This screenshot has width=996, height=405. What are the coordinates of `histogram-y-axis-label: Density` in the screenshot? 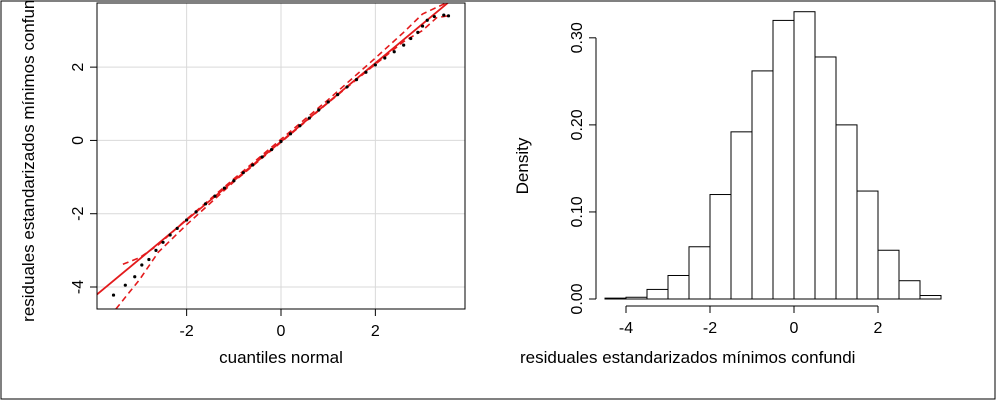 It's located at (522, 165).